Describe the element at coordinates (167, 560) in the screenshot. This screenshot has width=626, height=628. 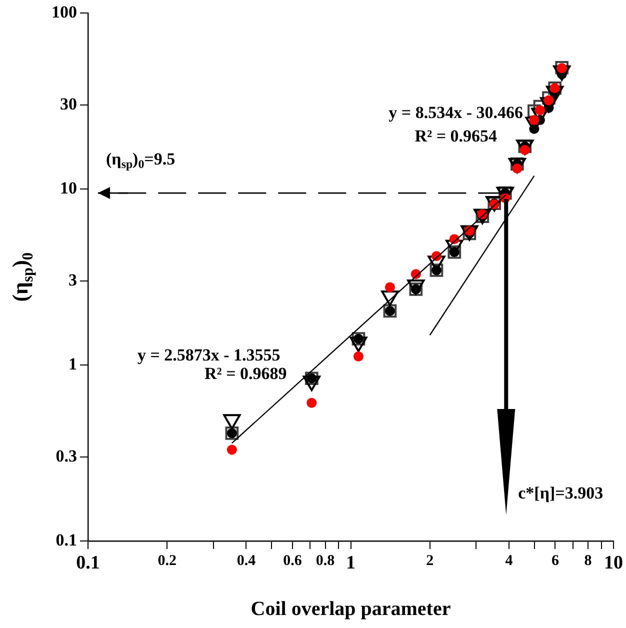
I see `x-tick-label: 0.2` at that location.